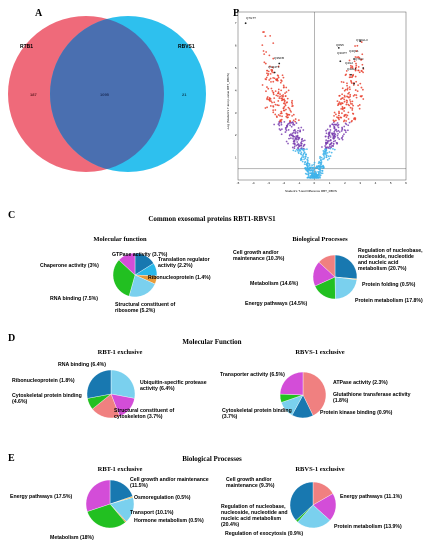 The image size is (424, 550). Describe the element at coordinates (212, 459) in the screenshot. I see `panel-e-title: Biological Processes` at that location.